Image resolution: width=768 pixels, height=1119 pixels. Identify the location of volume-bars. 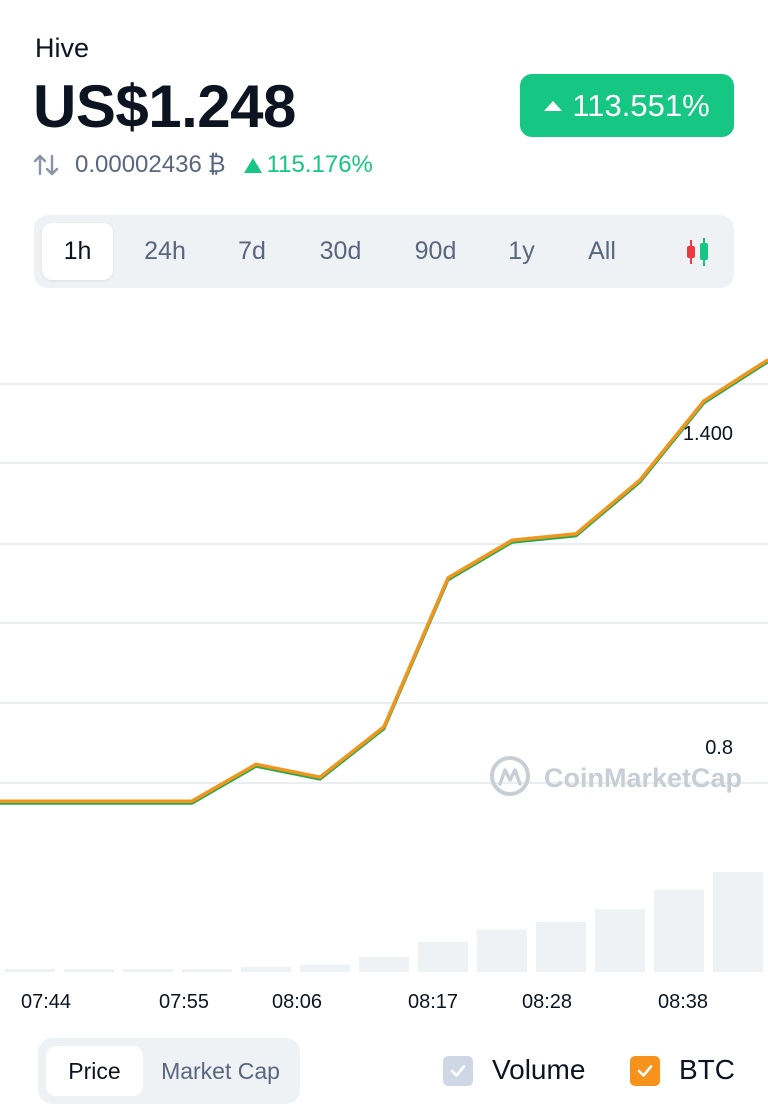
(384, 922).